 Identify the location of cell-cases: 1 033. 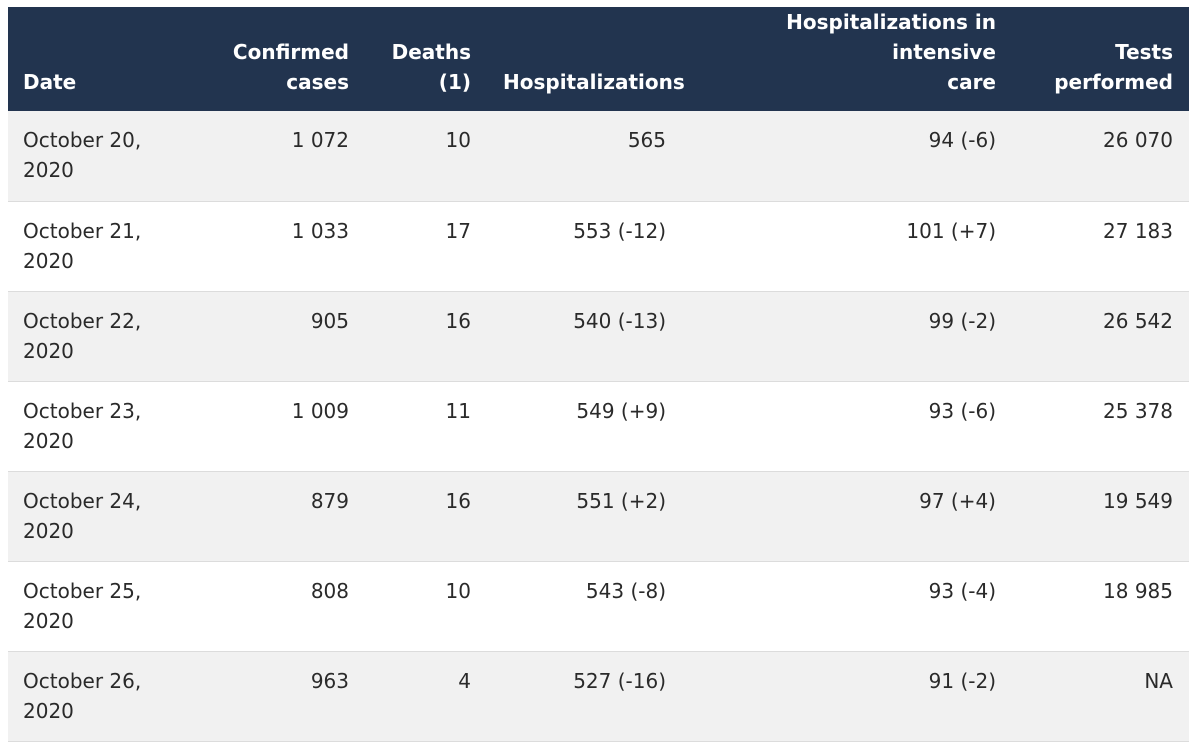
(320, 230).